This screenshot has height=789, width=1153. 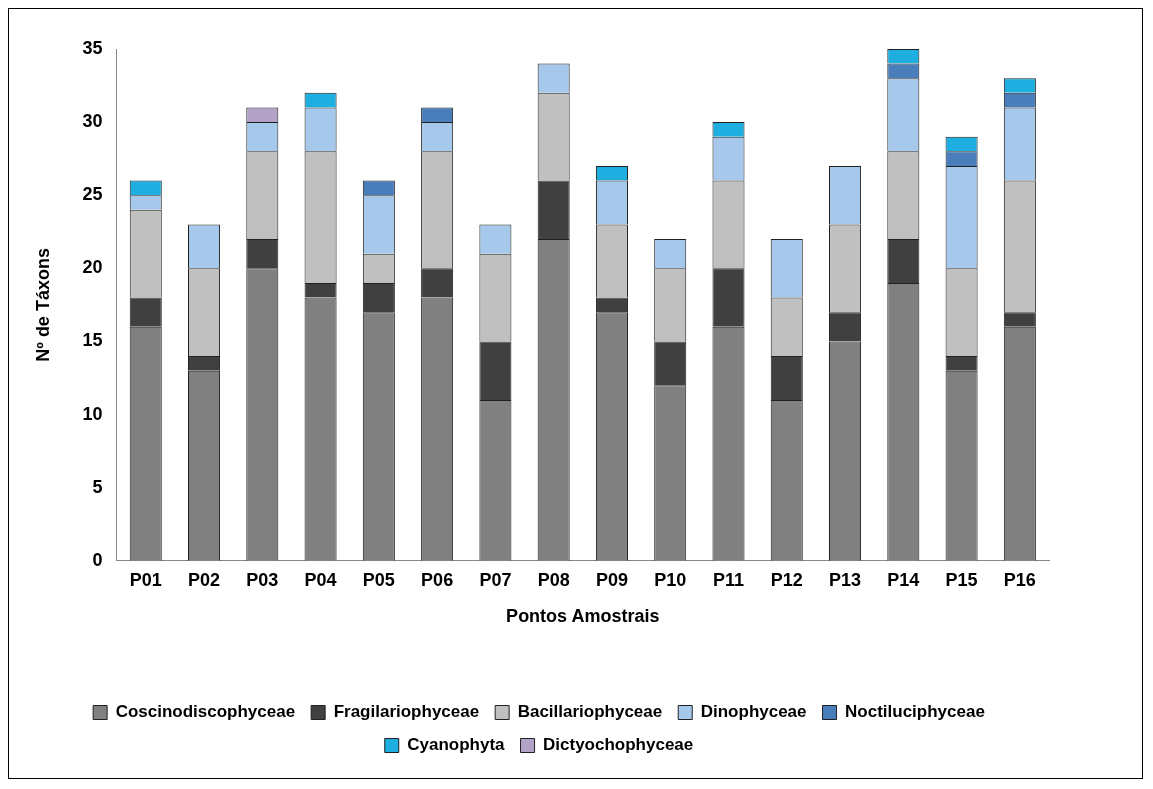 I want to click on x-tick-label: P15, so click(x=961, y=579).